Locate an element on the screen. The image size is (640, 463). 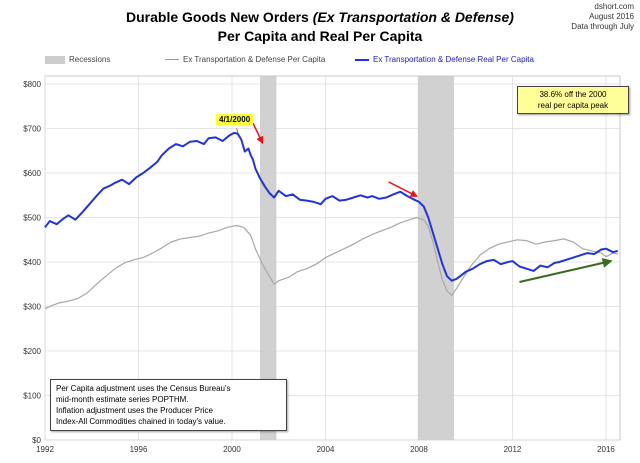
chart-title-italic: (Ex Transportation & Defense) is located at coordinates (413, 17).